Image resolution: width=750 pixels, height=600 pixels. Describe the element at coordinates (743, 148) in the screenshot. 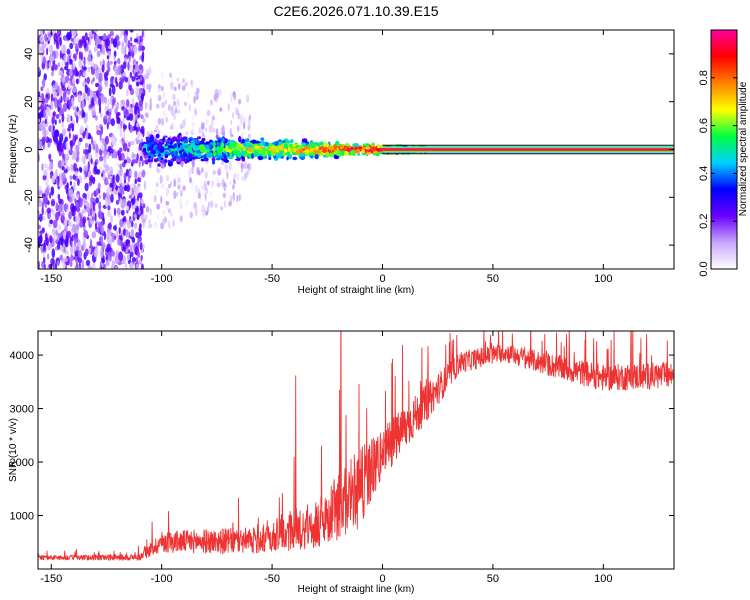

I see `colorbar-label: Normalized spectral amplitude` at that location.